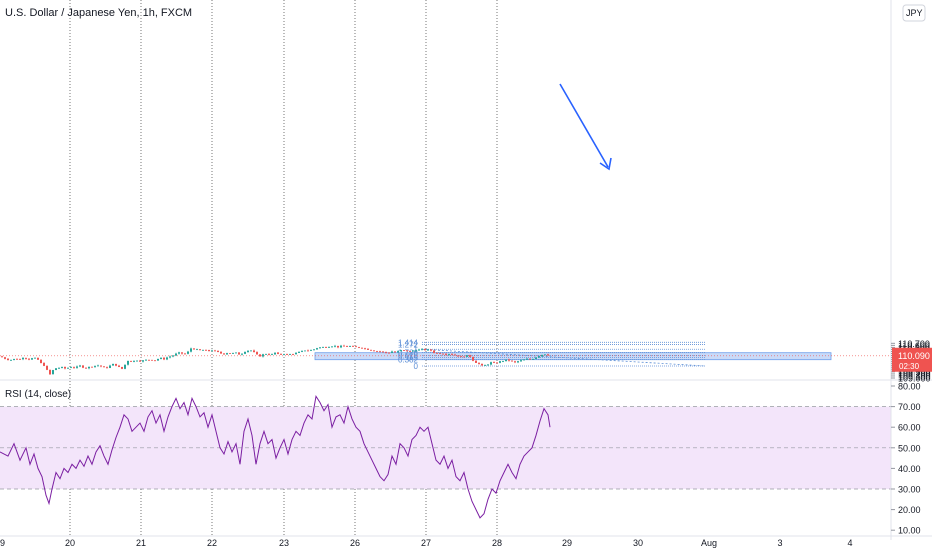  What do you see at coordinates (567, 543) in the screenshot?
I see `time-tick-label: 29` at bounding box center [567, 543].